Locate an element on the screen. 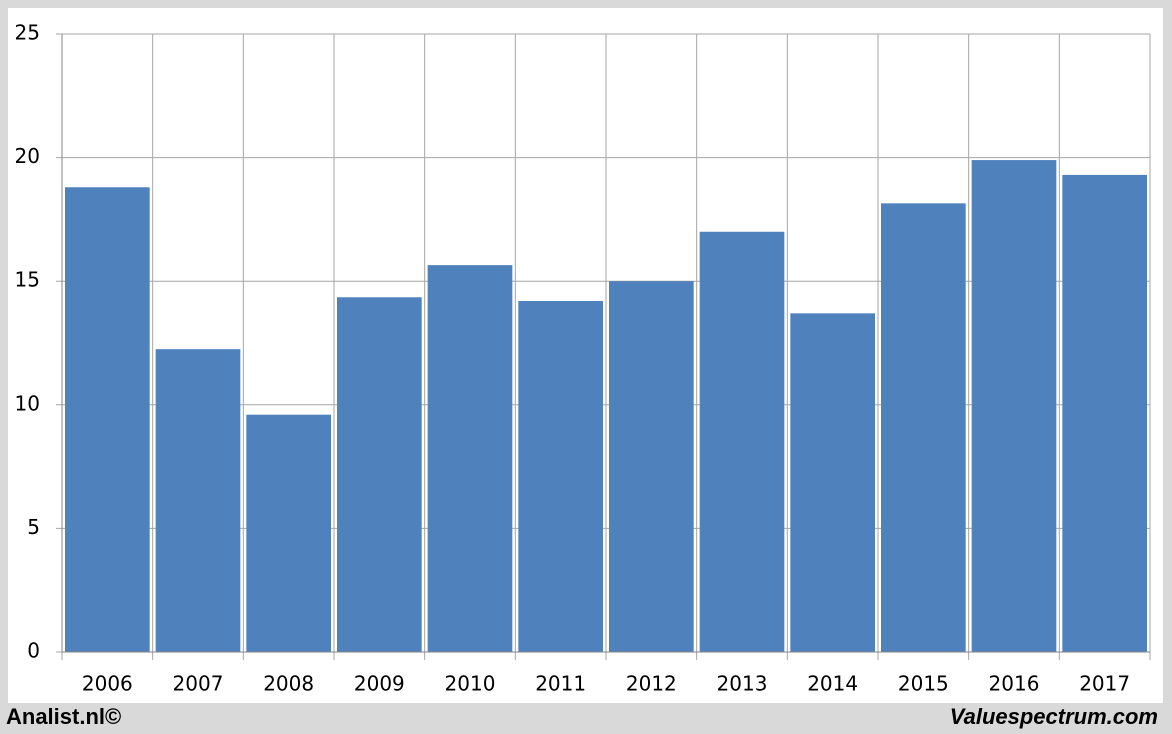  y-tick-label: 10 is located at coordinates (27, 403).